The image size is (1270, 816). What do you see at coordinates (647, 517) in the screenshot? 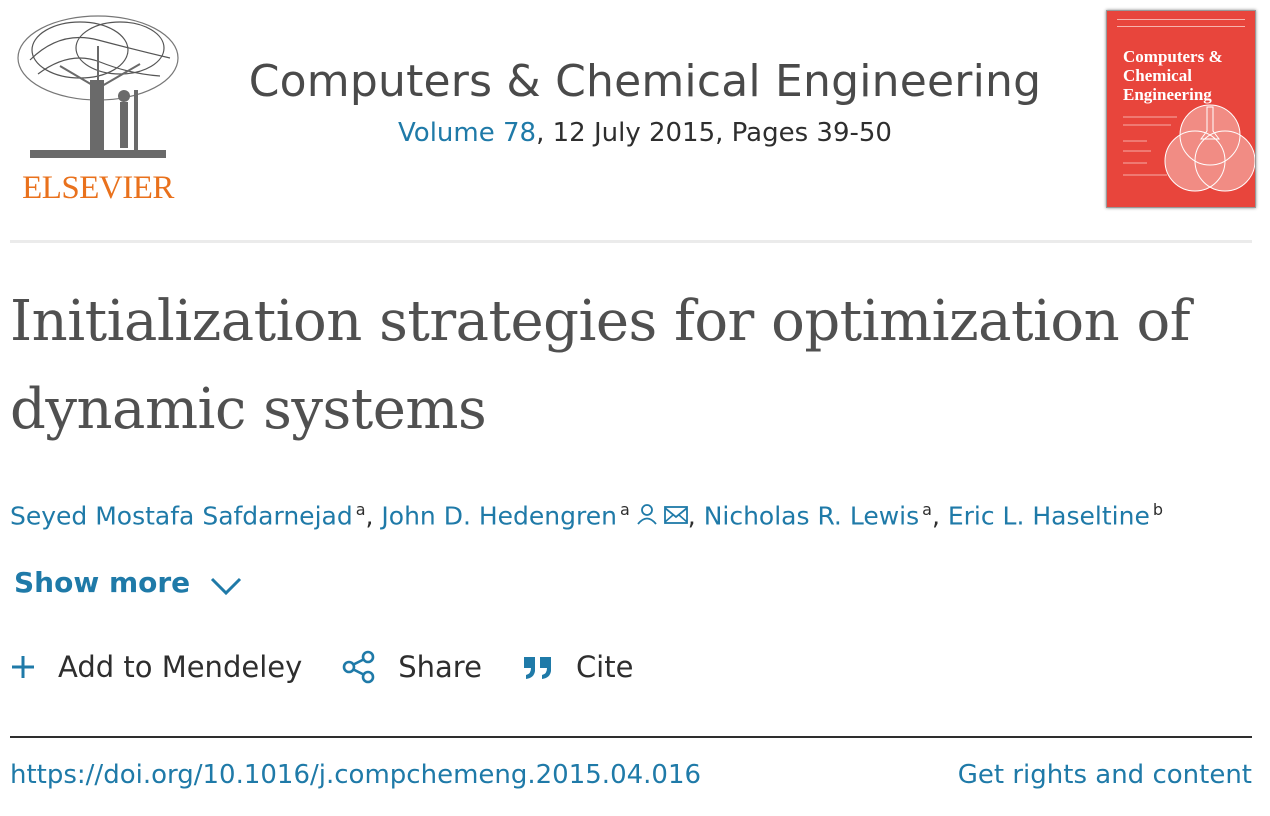
I see `person-icon` at bounding box center [647, 517].